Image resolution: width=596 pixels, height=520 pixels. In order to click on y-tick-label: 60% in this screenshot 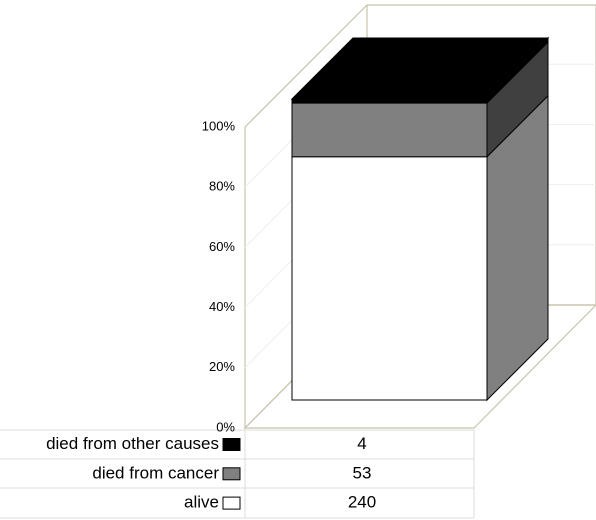, I will do `click(222, 246)`.